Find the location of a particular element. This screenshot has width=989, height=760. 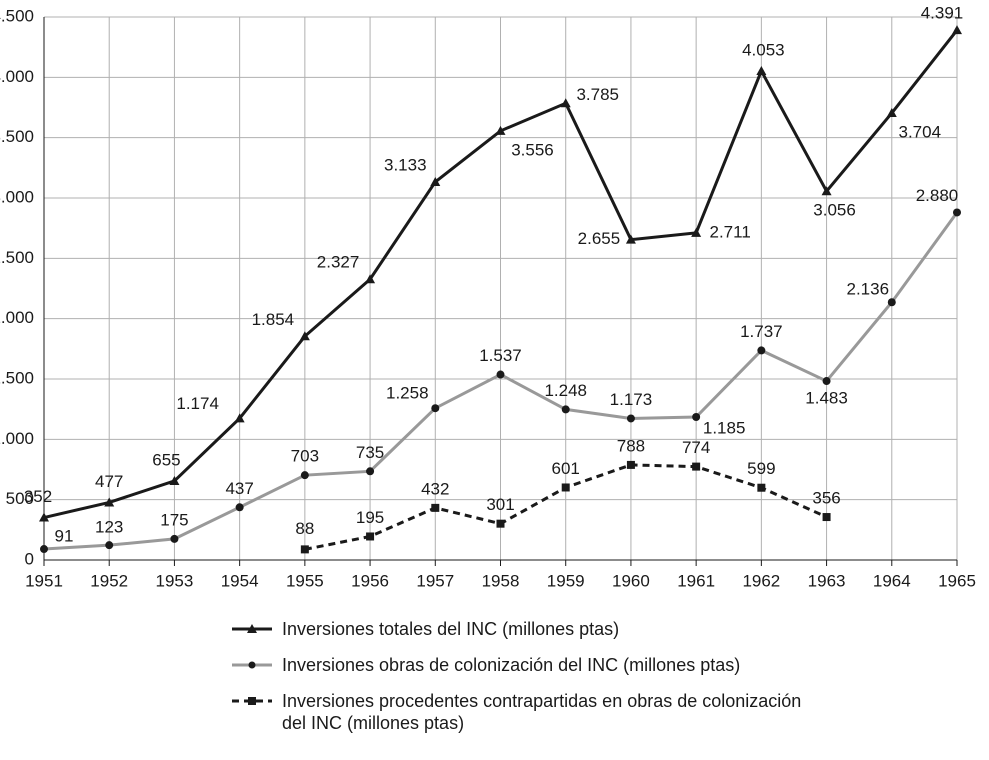

y-tick-label: 0 is located at coordinates (29, 558).